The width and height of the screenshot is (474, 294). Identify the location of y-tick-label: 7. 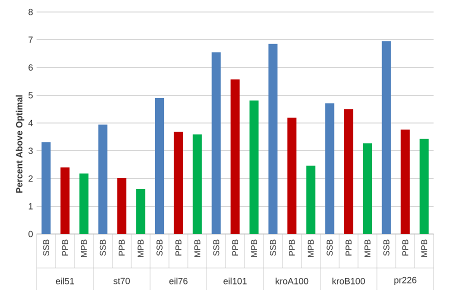
(30, 39).